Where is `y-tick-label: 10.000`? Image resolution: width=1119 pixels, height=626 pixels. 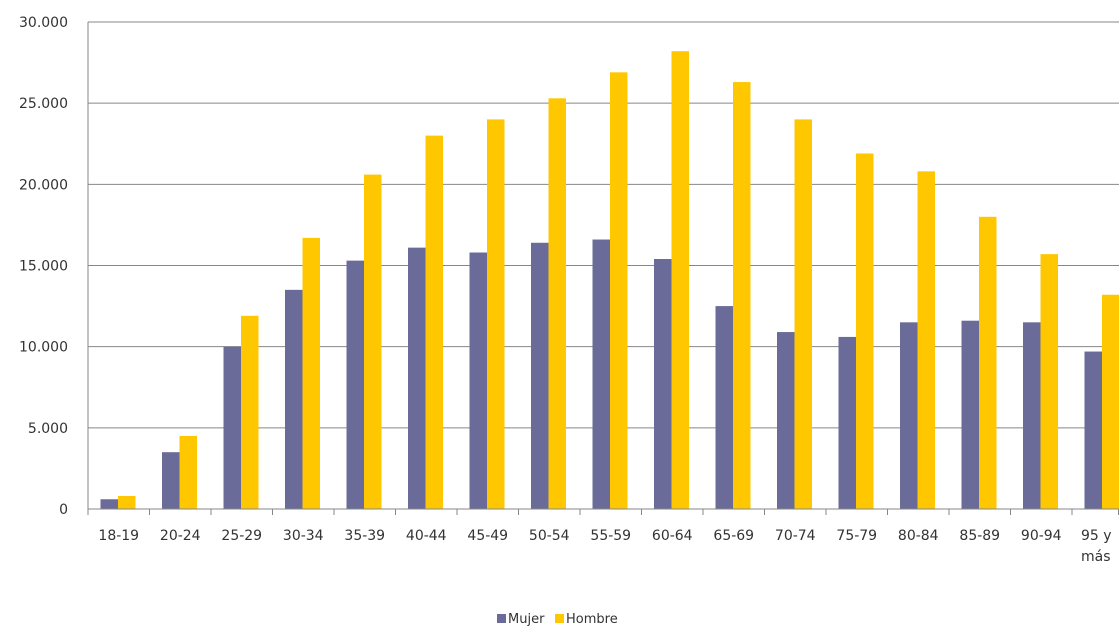 y-tick-label: 10.000 is located at coordinates (43, 348).